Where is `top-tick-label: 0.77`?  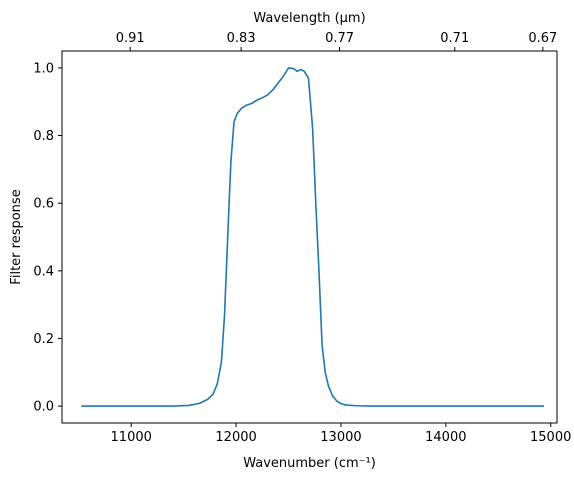 top-tick-label: 0.77 is located at coordinates (339, 38).